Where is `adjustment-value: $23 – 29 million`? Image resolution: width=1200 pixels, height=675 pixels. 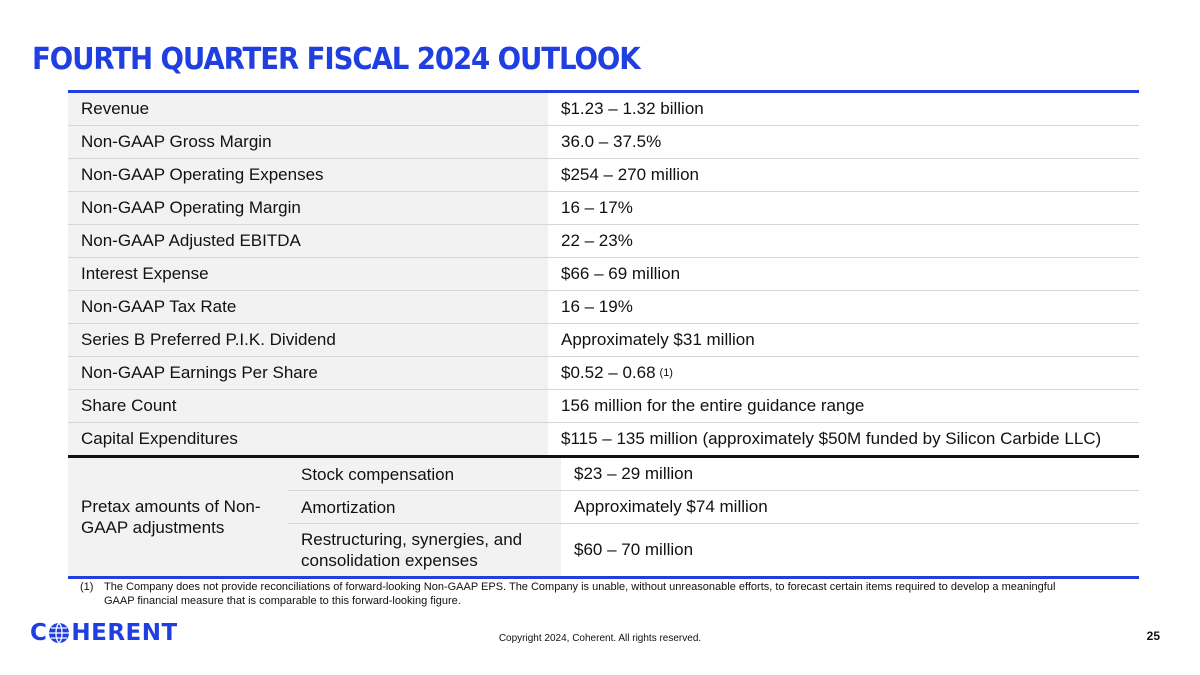
adjustment-value: $23 – 29 million is located at coordinates (634, 473).